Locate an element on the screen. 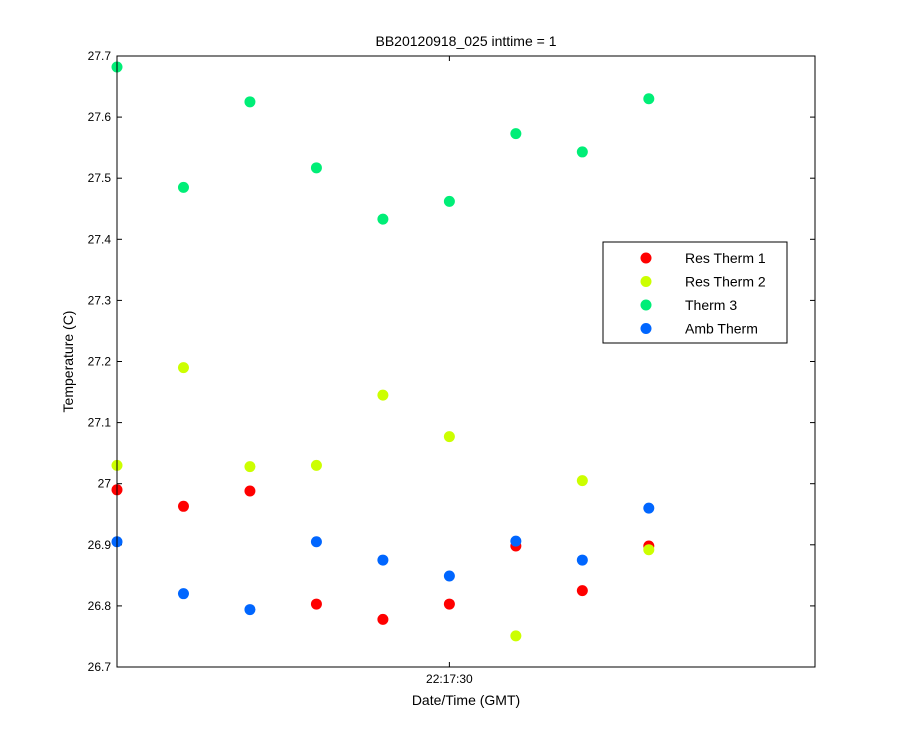 This screenshot has height=750, width=900. legend-box is located at coordinates (695, 292).